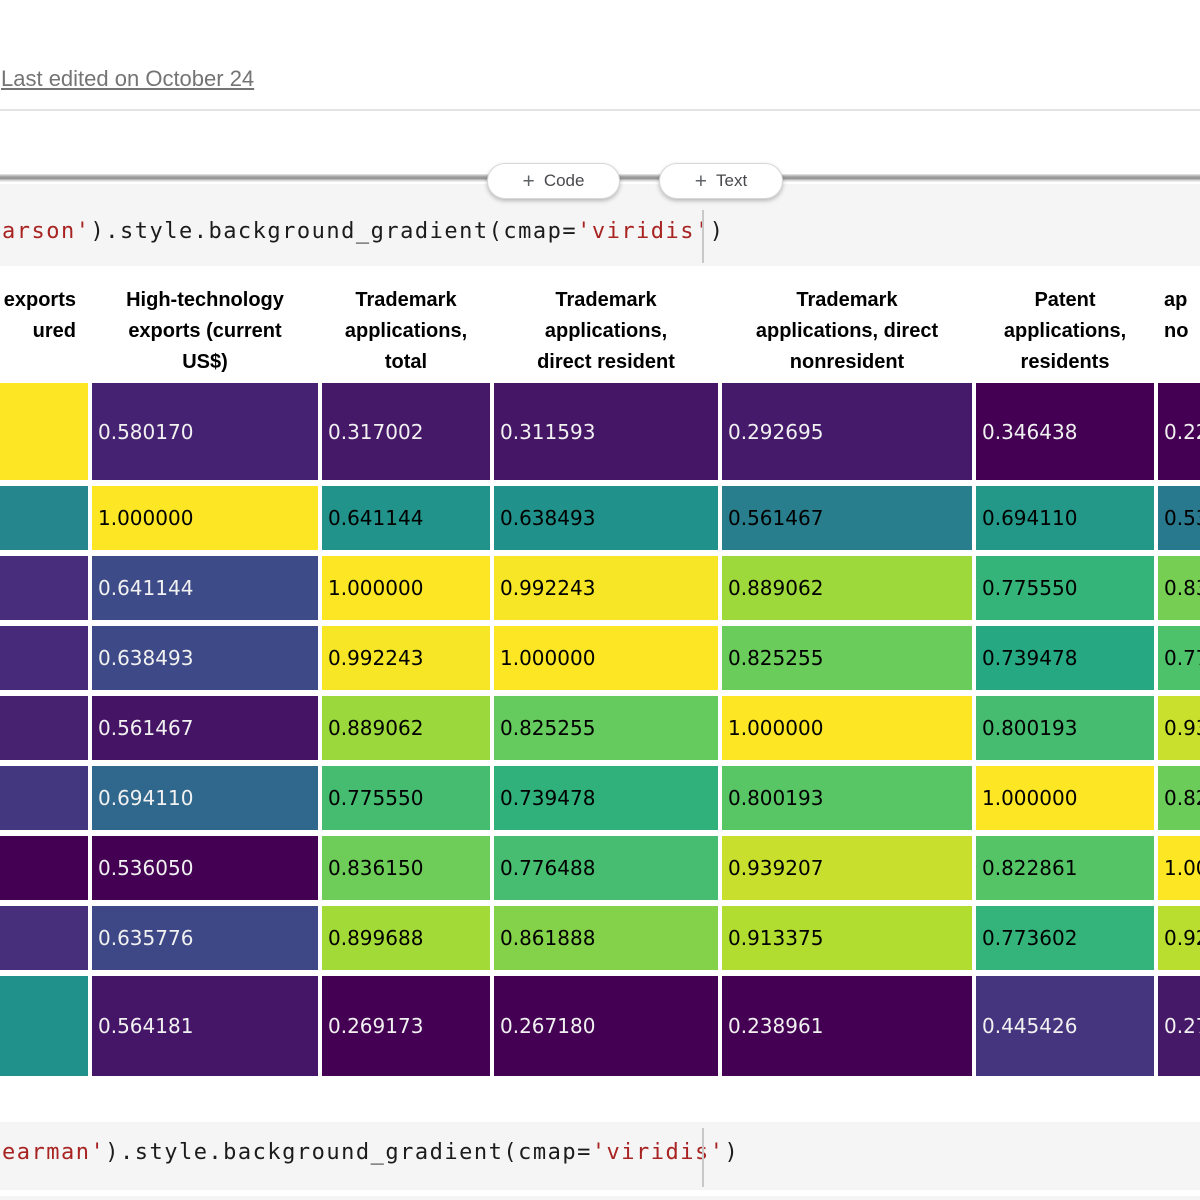  What do you see at coordinates (1179, 798) in the screenshot?
I see `table-cell: 0.82` at bounding box center [1179, 798].